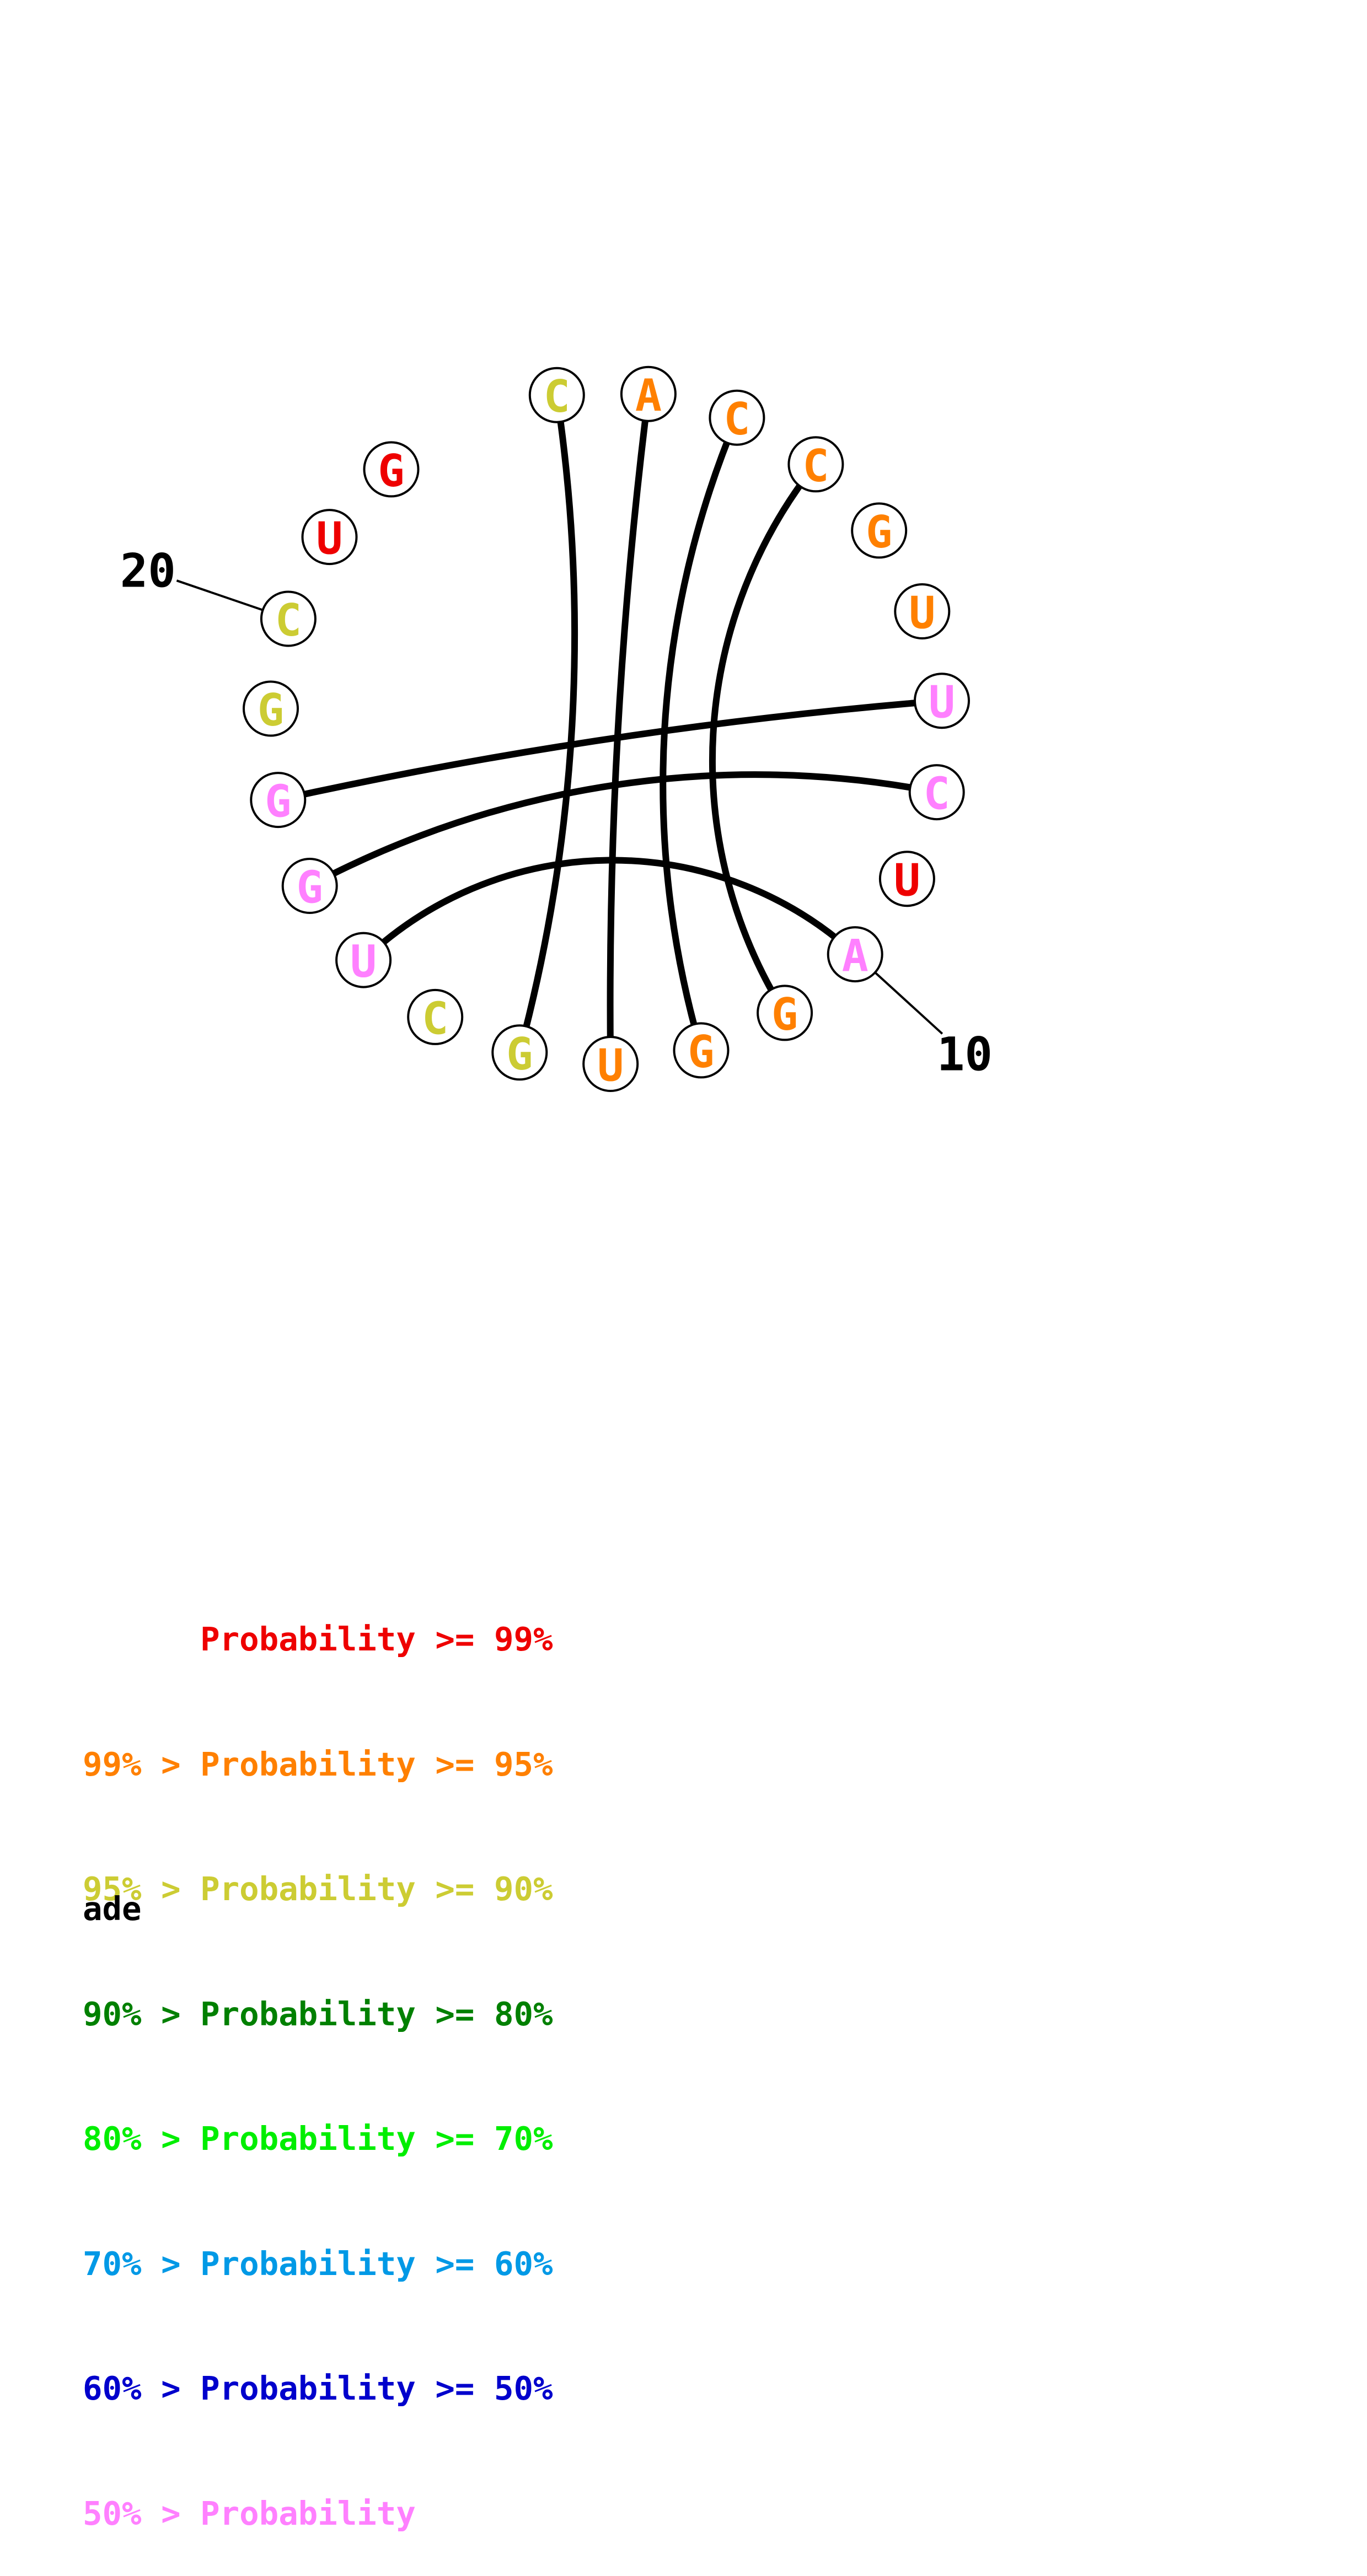 This screenshot has height=2576, width=1367. Describe the element at coordinates (142, 2139) in the screenshot. I see `legend-prefix: 80% >` at that location.